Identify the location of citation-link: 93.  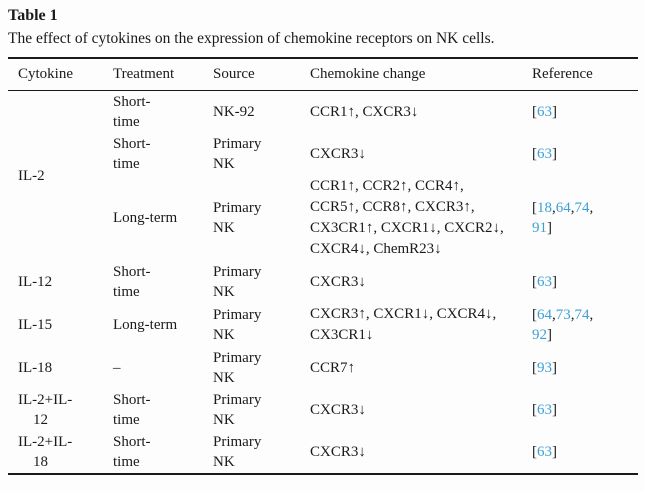
(544, 368).